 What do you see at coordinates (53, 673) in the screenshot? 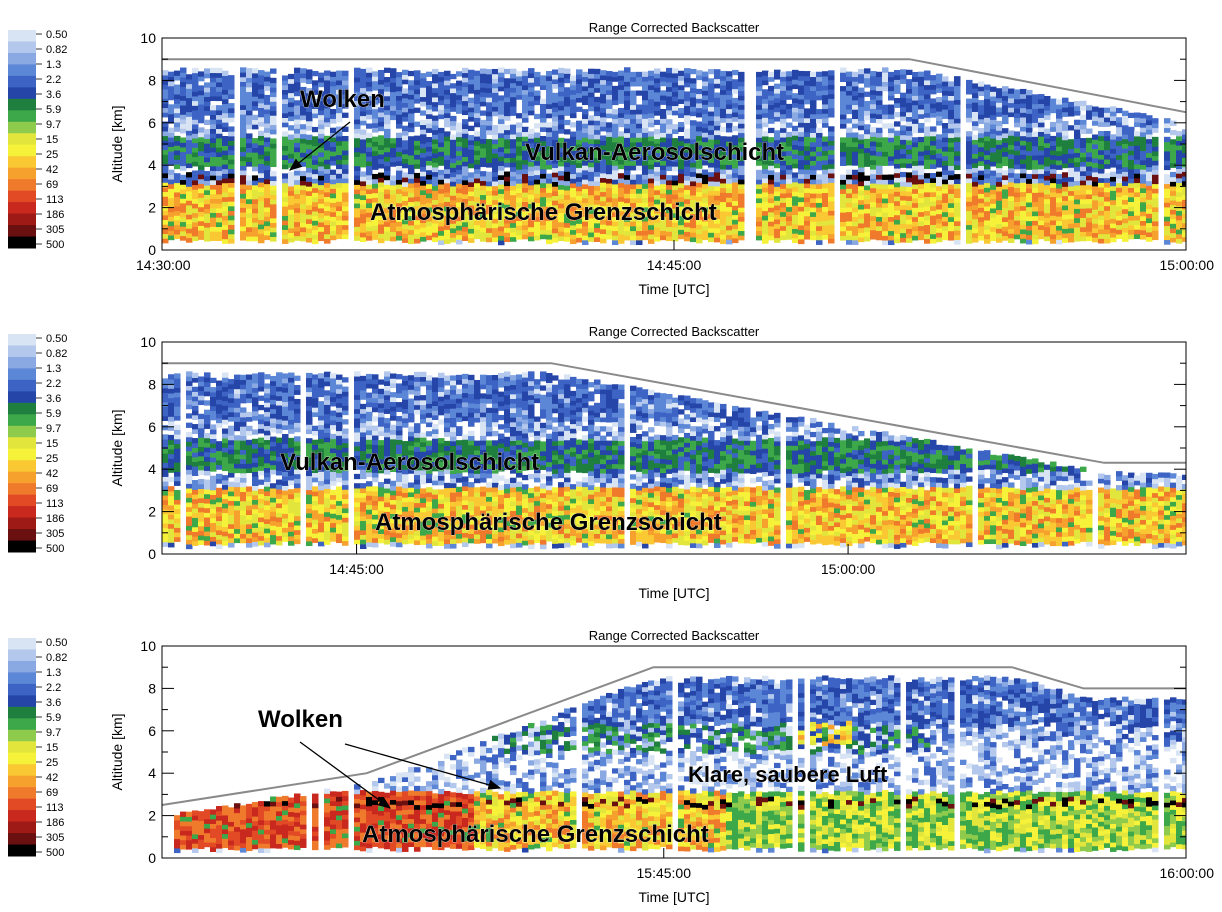
I see `colorbar-label: 1.3` at bounding box center [53, 673].